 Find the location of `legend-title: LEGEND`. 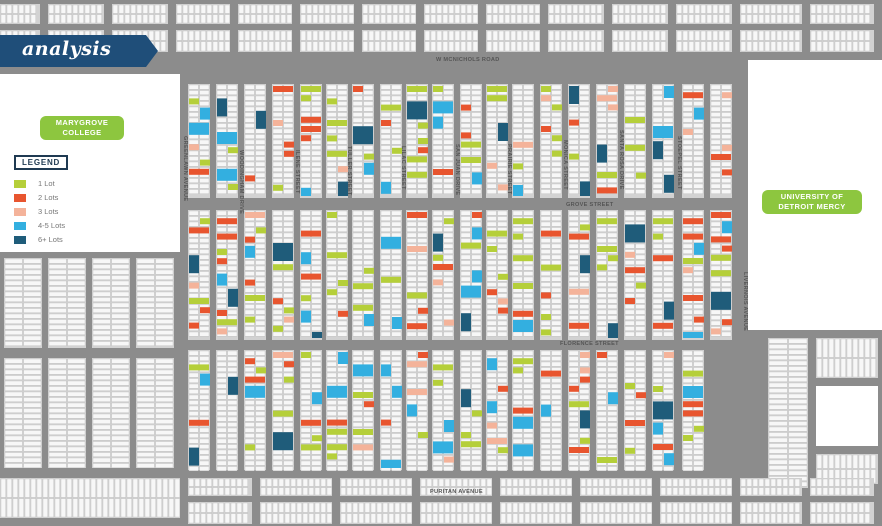

legend-title: LEGEND is located at coordinates (41, 162).